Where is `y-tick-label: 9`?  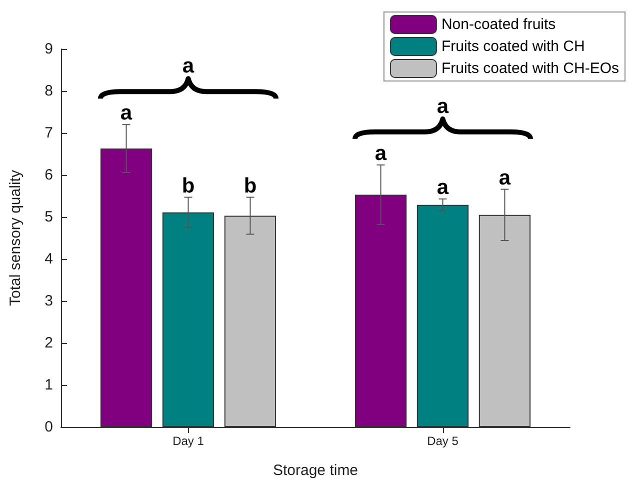 y-tick-label: 9 is located at coordinates (48, 49).